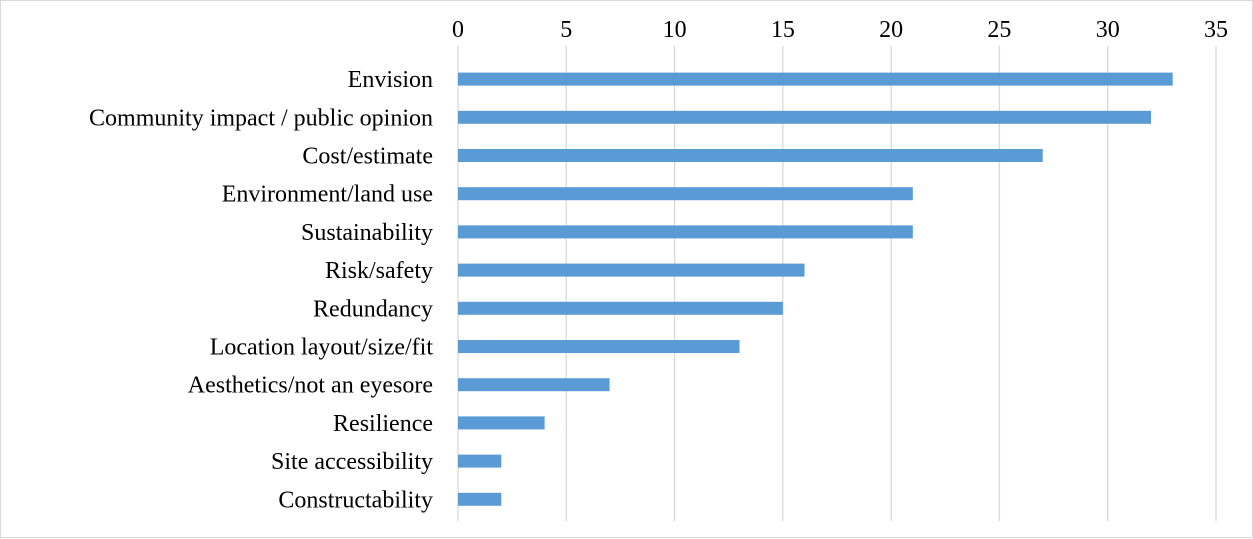 This screenshot has height=539, width=1253. Describe the element at coordinates (840, 30) in the screenshot. I see `x-axis-ticks: 0 5 10 15 20 25 30 35` at that location.